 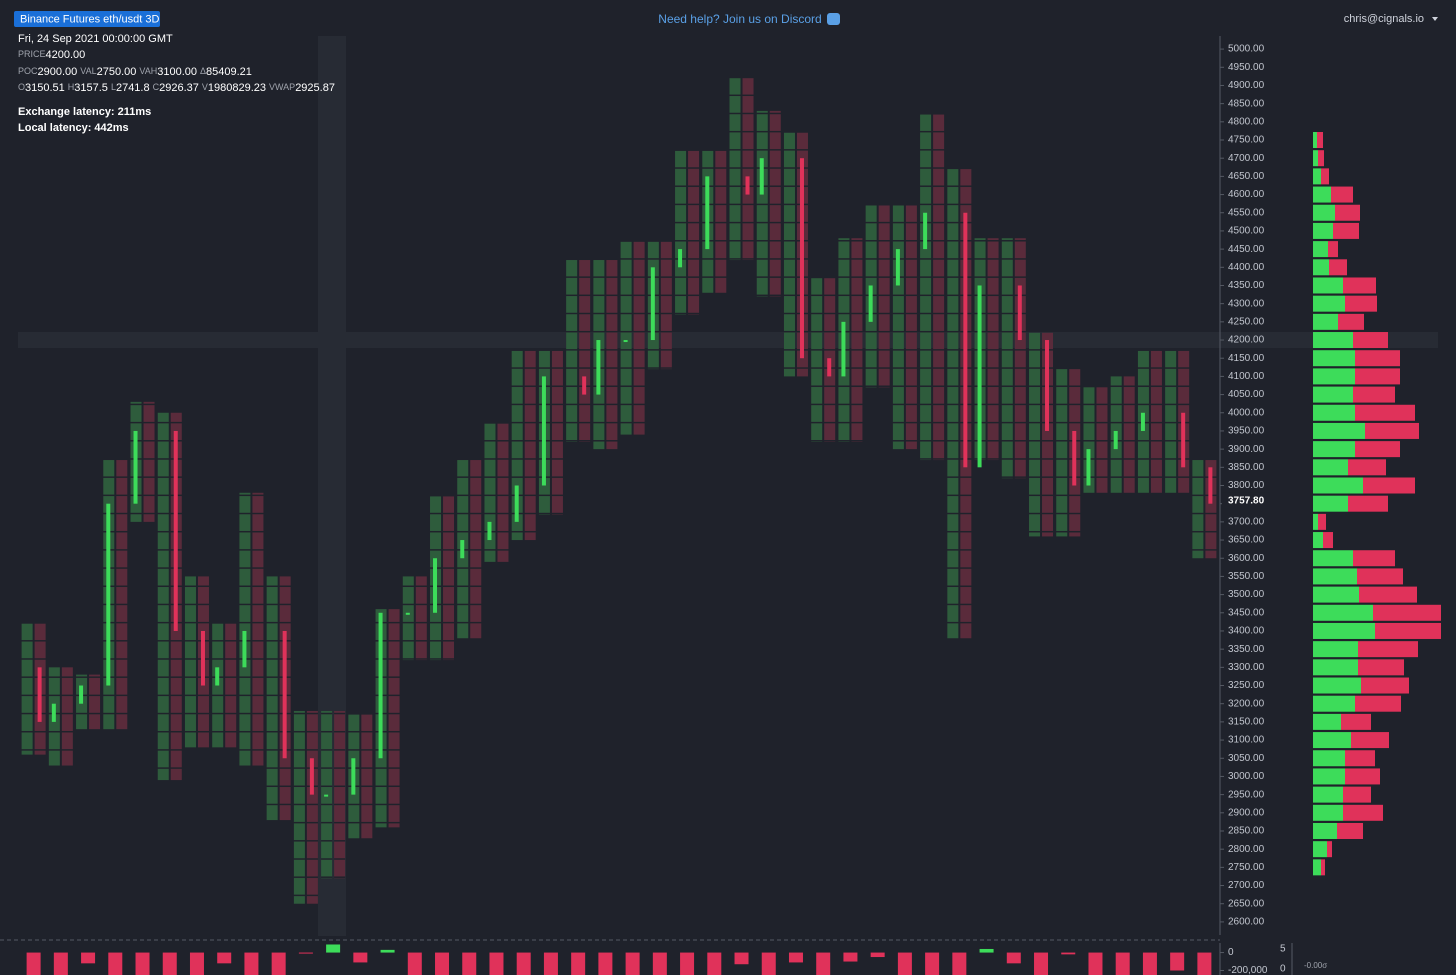 What do you see at coordinates (1246, 794) in the screenshot?
I see `y-tick-label: 2950.00` at bounding box center [1246, 794].